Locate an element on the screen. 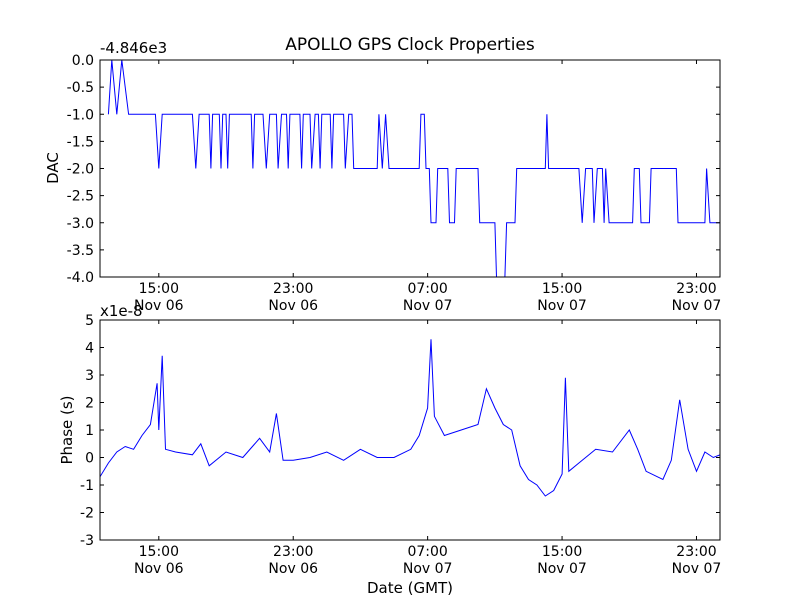 The width and height of the screenshot is (800, 600). y-tick-label: 5 is located at coordinates (89, 321).